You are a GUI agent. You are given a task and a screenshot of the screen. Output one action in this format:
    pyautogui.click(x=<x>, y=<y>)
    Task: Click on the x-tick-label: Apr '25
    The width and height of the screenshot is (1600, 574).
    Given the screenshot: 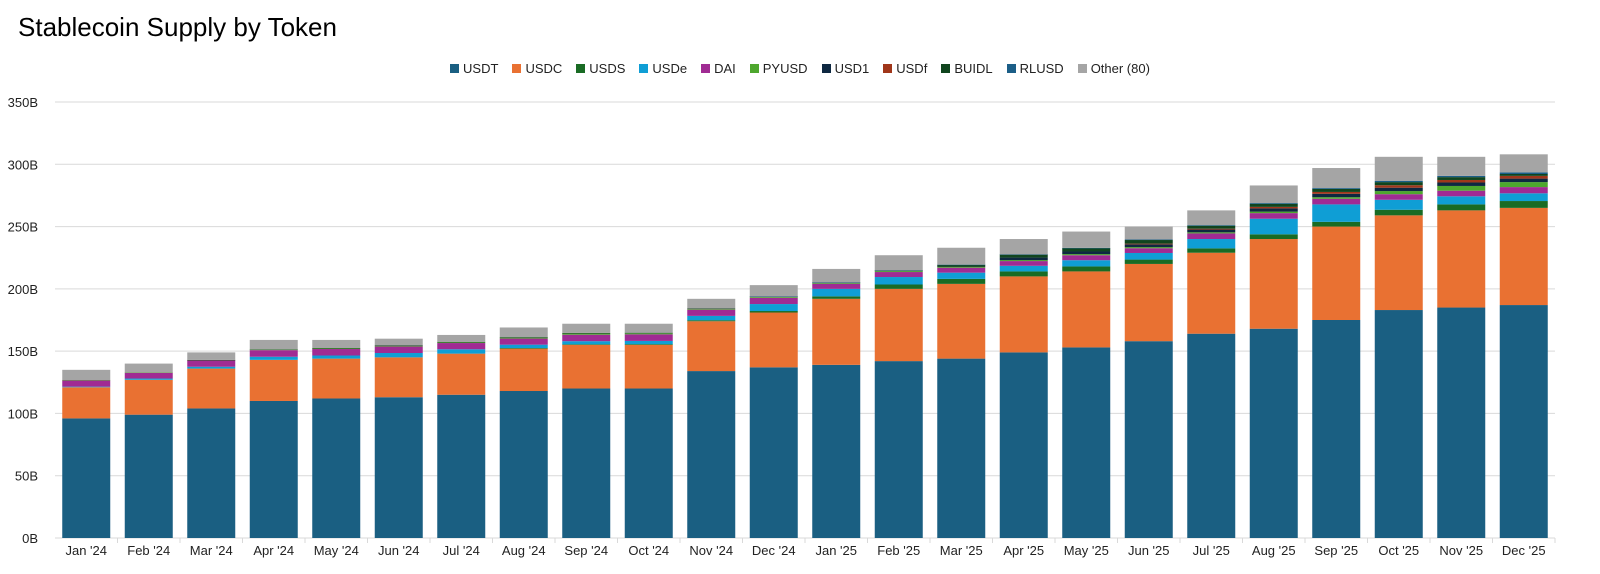 What is the action you would take?
    pyautogui.click(x=1023, y=550)
    